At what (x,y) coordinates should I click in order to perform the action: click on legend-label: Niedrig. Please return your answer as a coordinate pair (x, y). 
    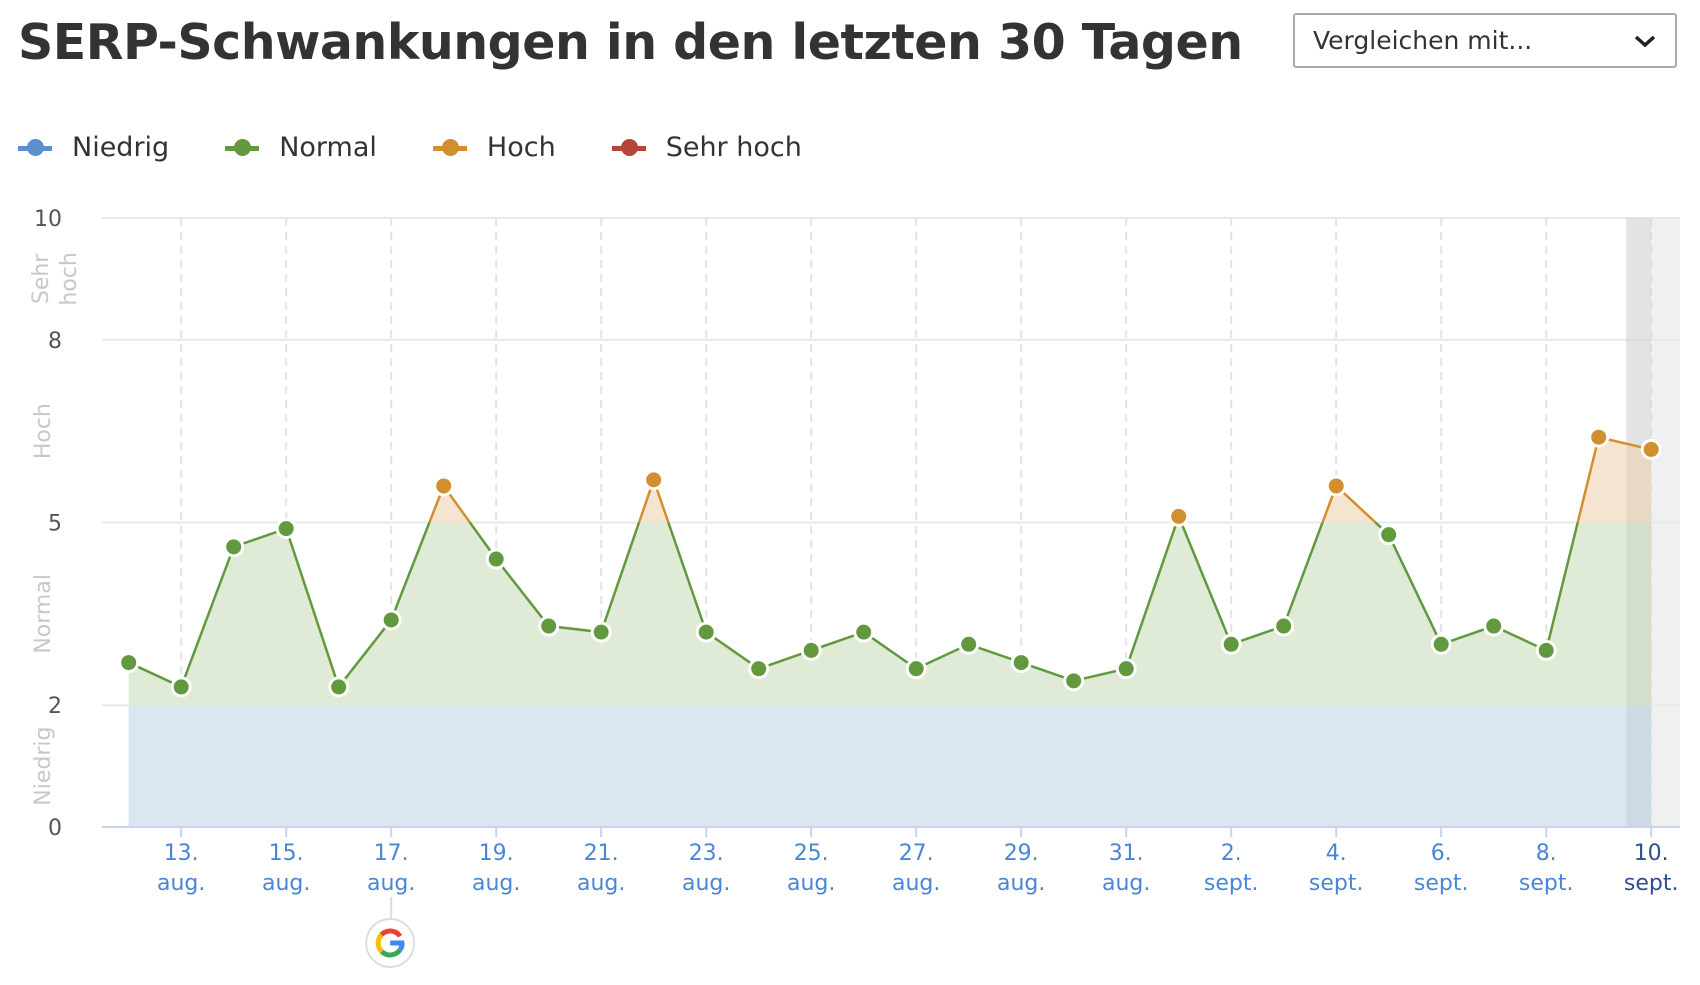
    Looking at the image, I should click on (121, 147).